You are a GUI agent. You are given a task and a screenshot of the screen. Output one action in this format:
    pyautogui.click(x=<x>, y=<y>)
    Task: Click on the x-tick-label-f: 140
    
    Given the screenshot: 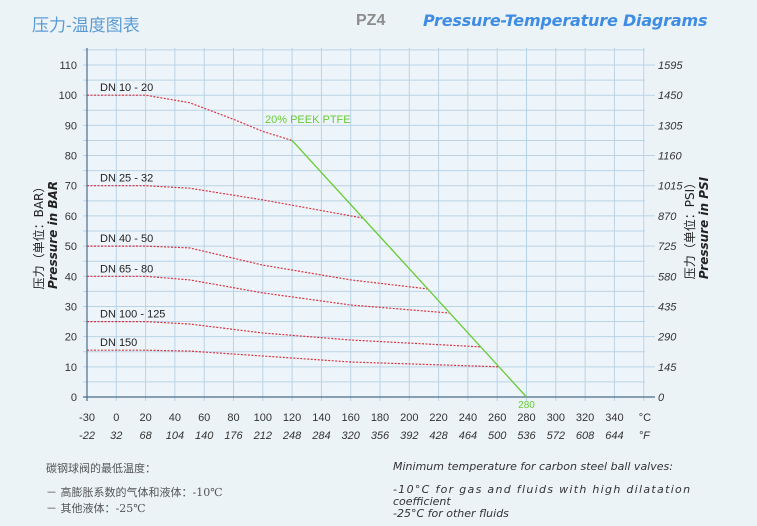 What is the action you would take?
    pyautogui.click(x=204, y=436)
    